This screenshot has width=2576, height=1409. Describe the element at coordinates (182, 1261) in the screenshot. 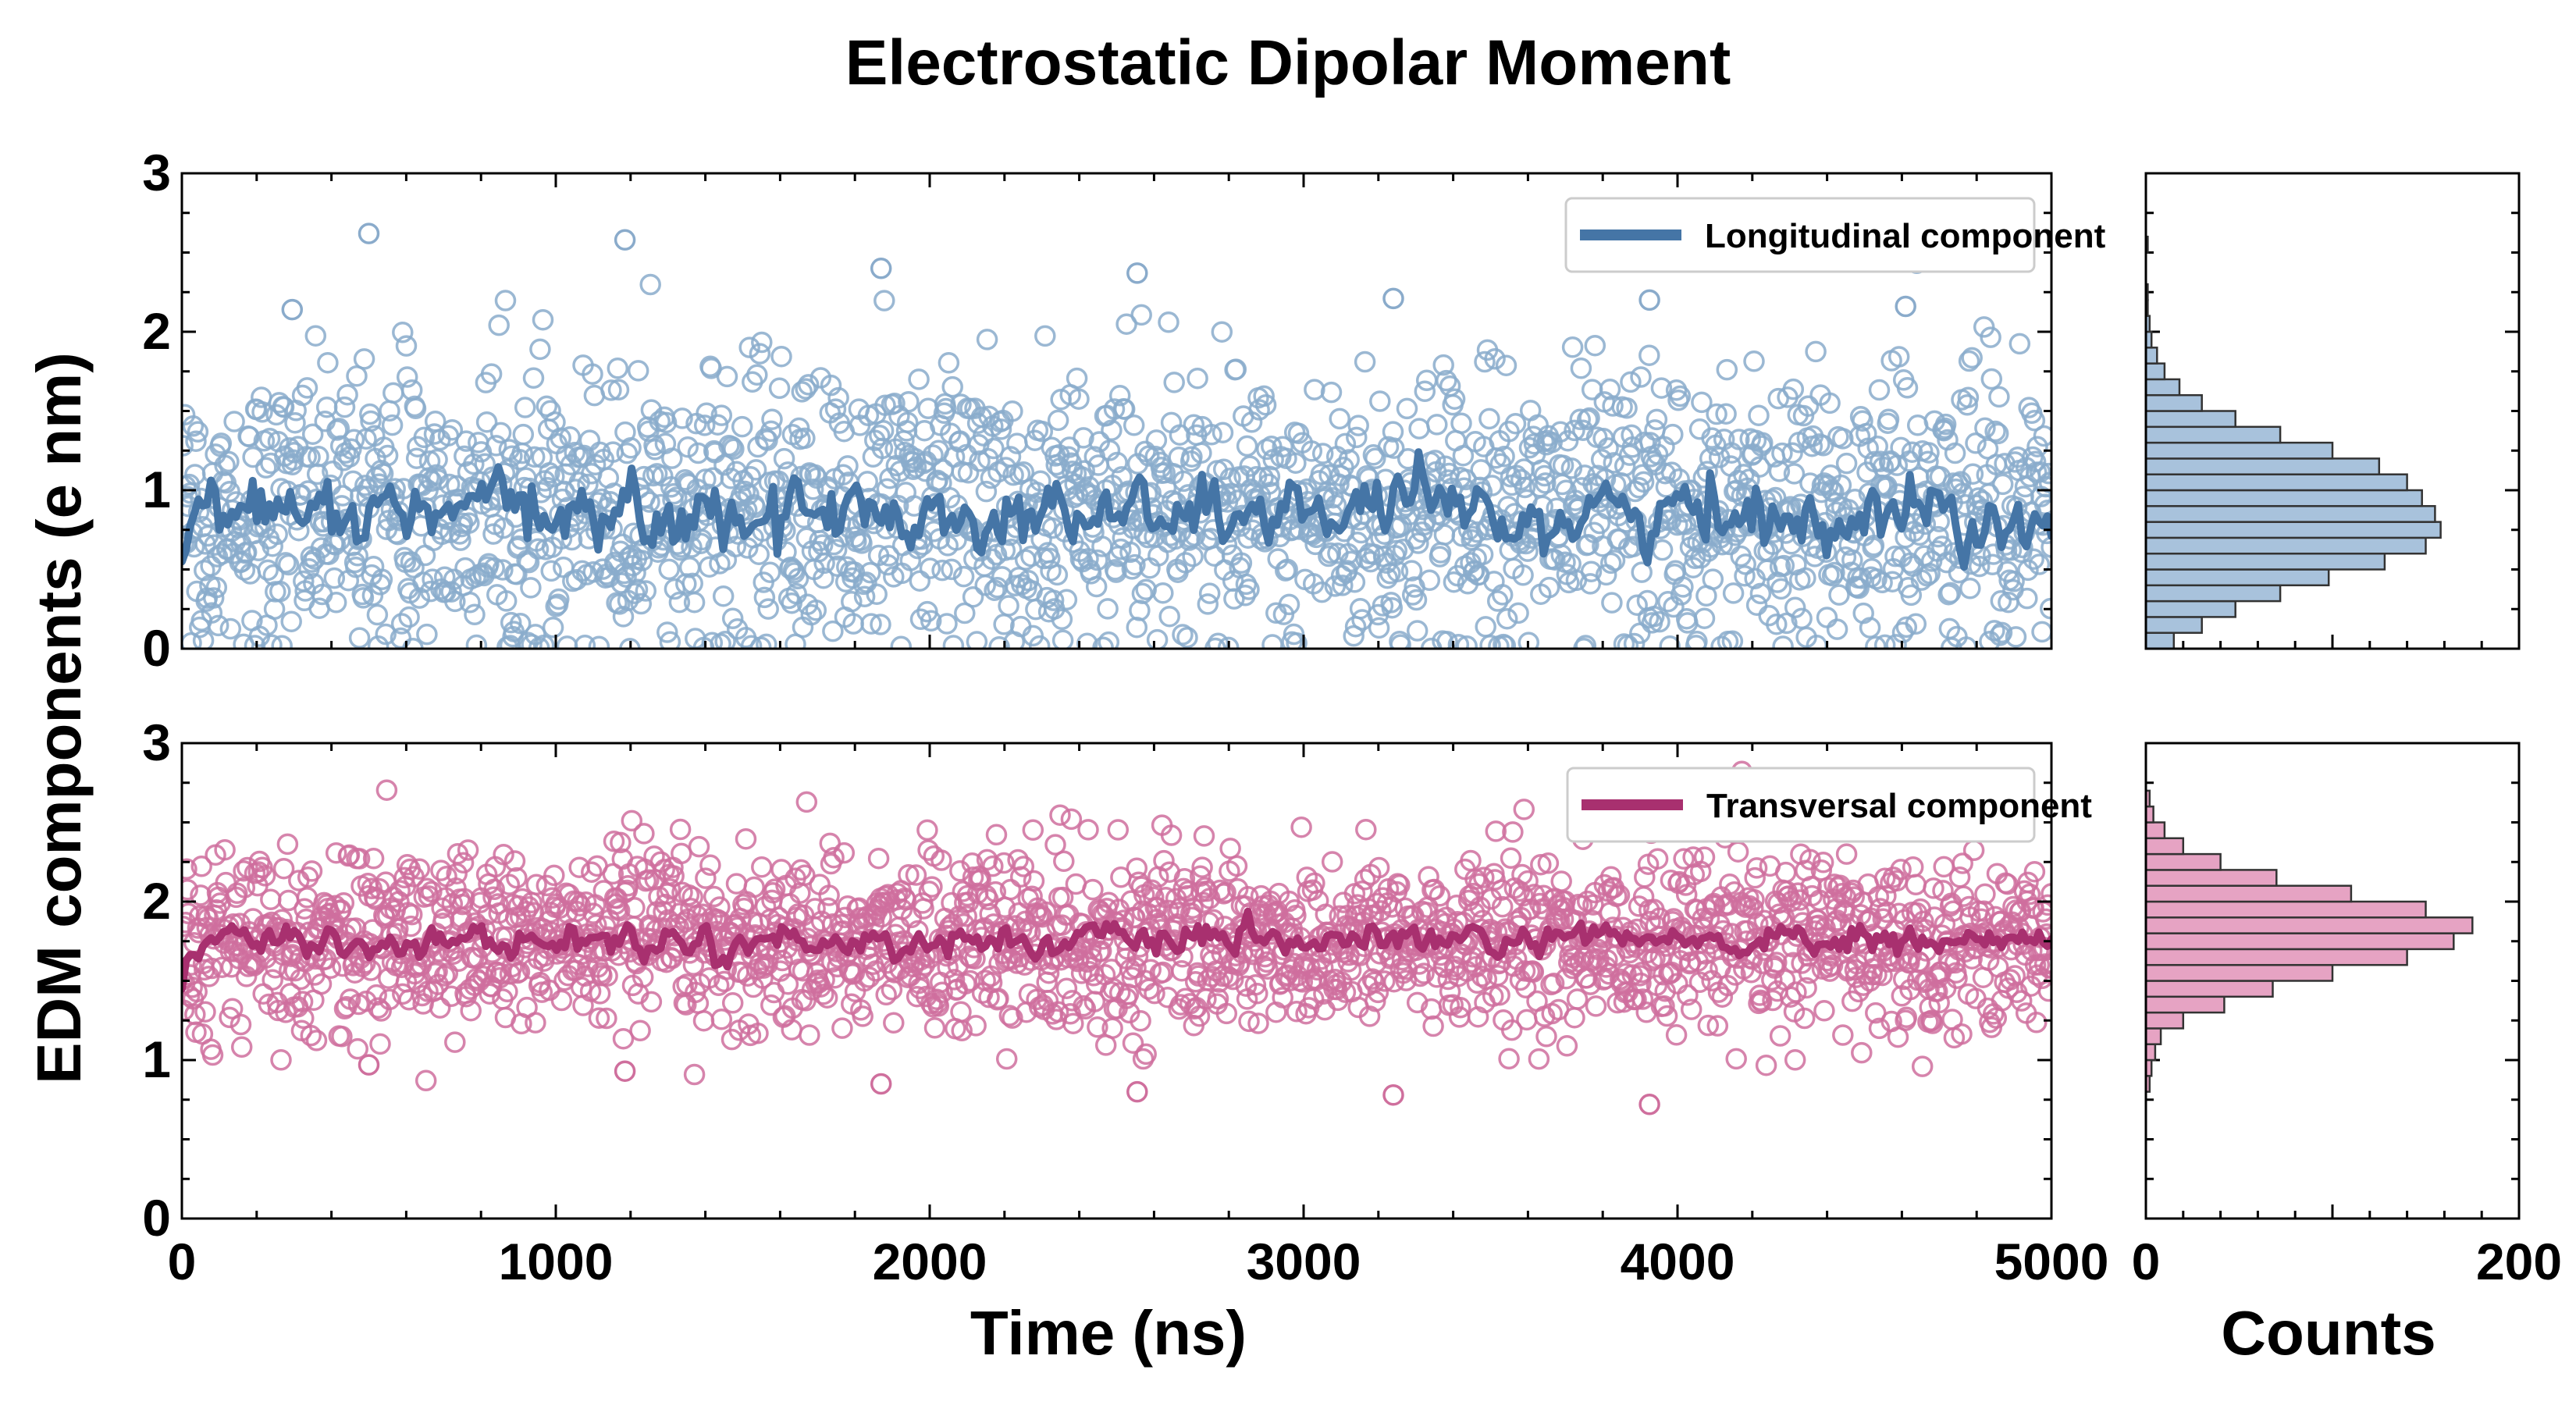

I see `xtick-label: 0` at that location.